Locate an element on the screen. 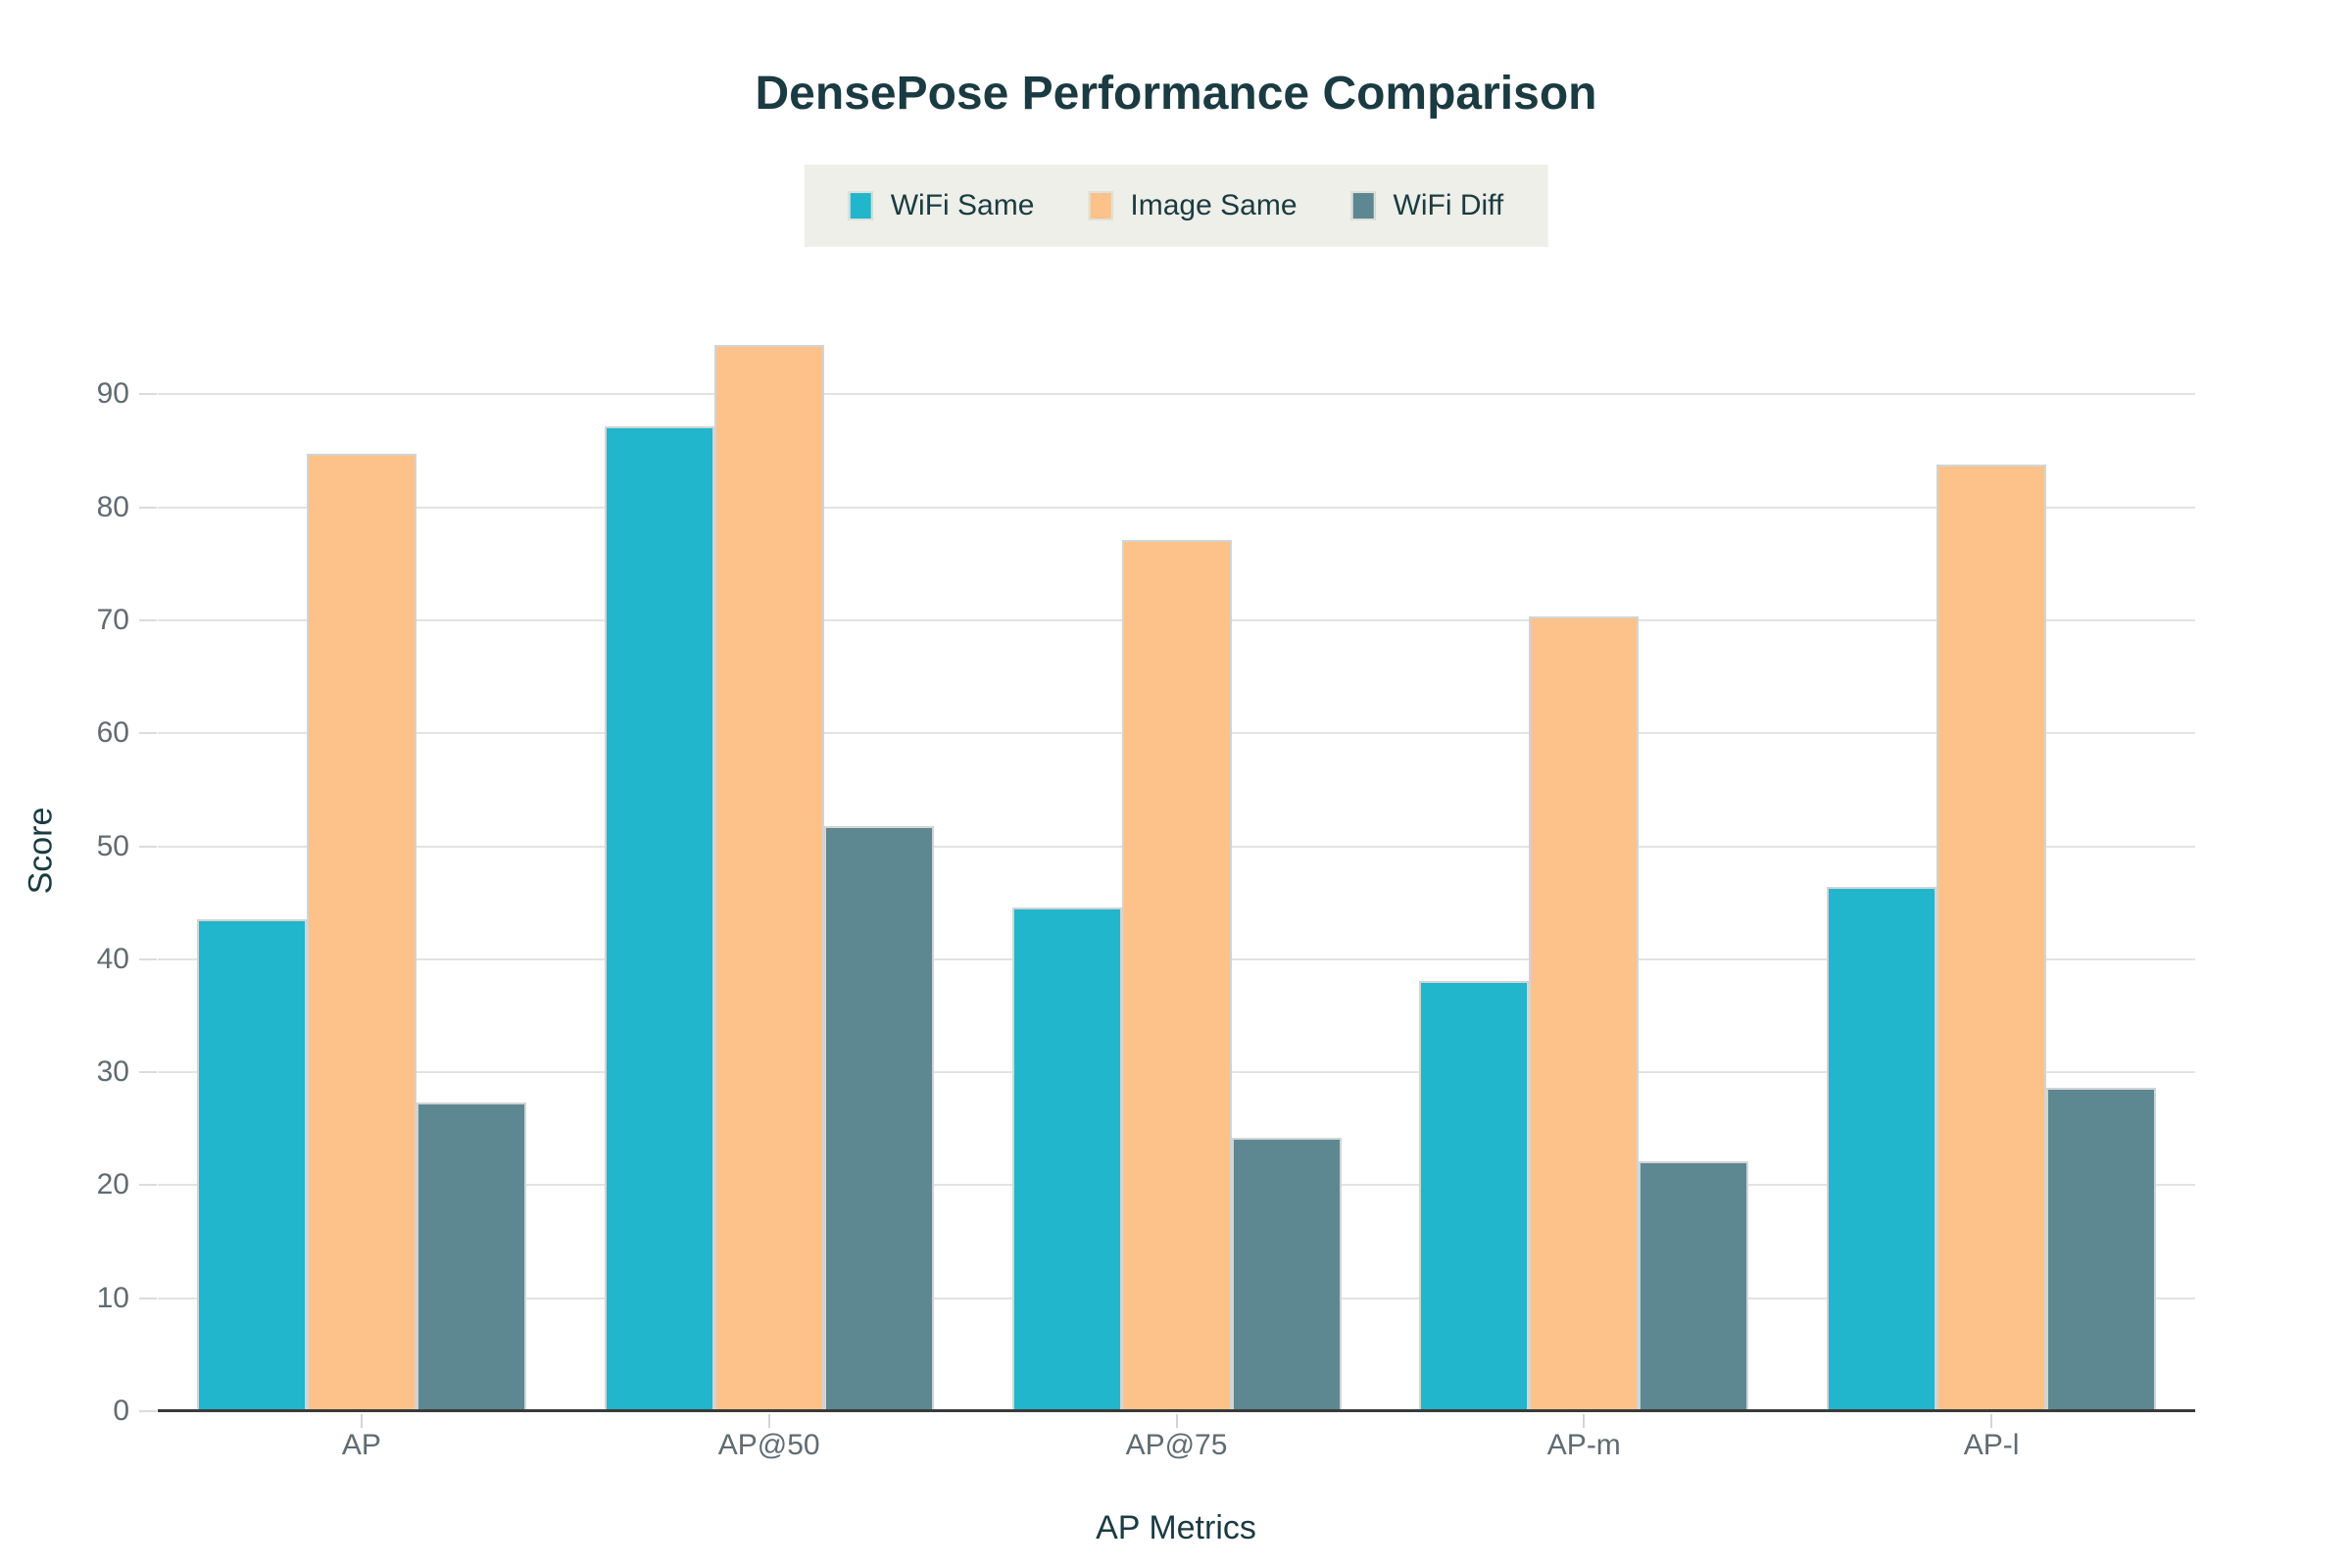 The image size is (2352, 1568). bar-image-same-ap-m is located at coordinates (1584, 1013).